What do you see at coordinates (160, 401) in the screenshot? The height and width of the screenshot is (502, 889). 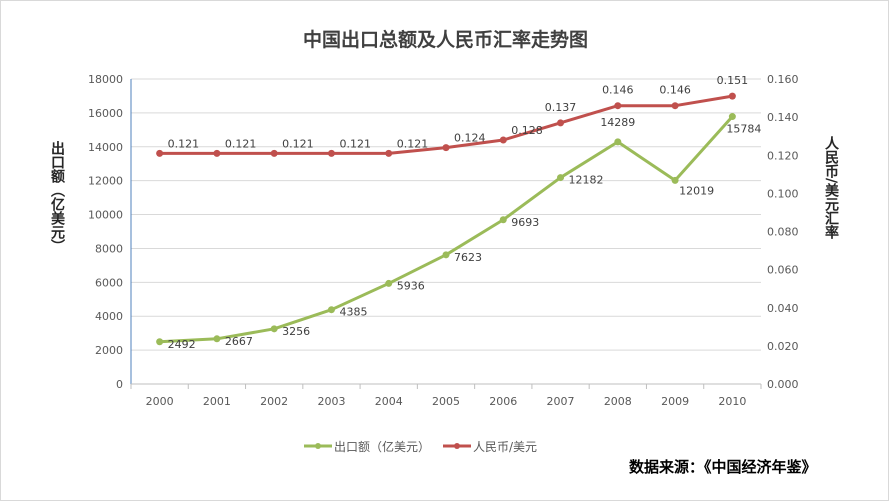 I see `x-tick-label: 2000` at bounding box center [160, 401].